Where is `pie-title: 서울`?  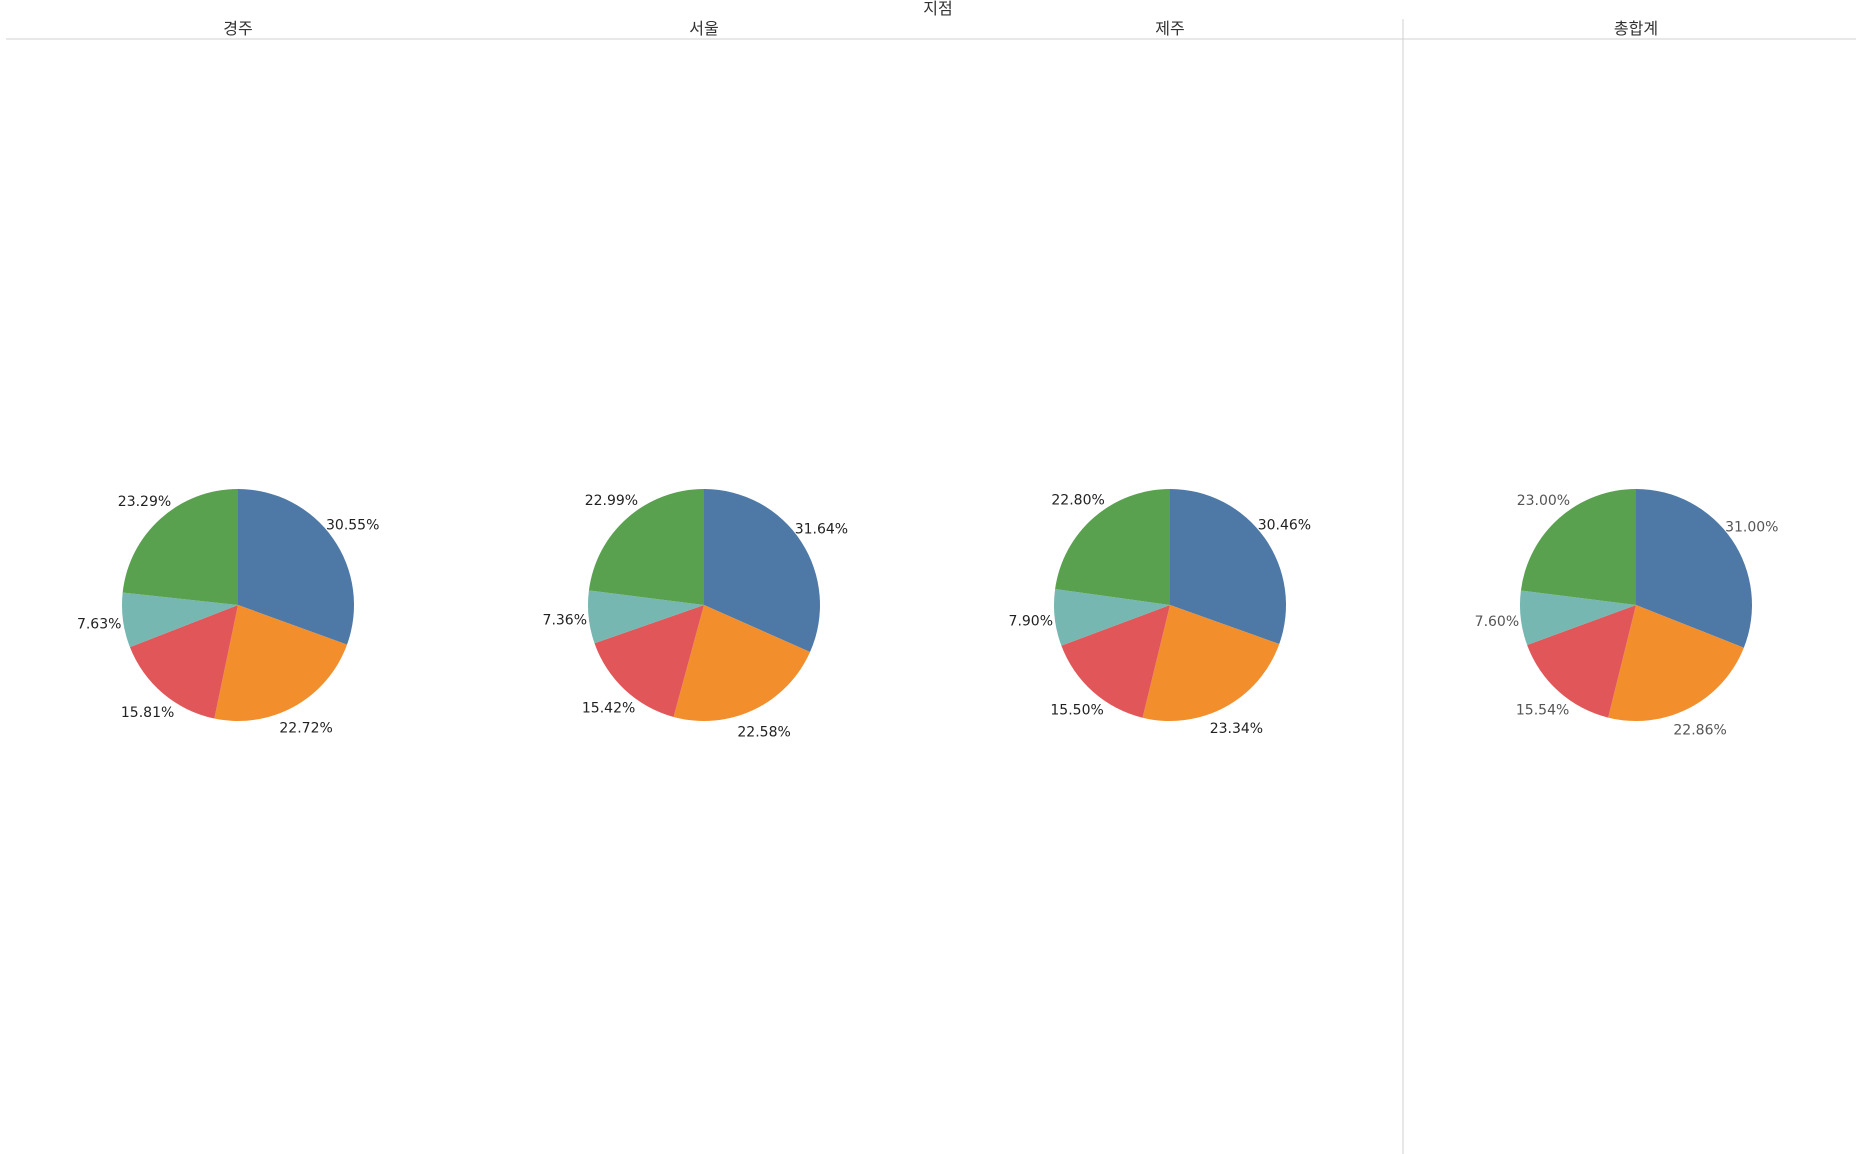
pie-title: 서울 is located at coordinates (703, 28).